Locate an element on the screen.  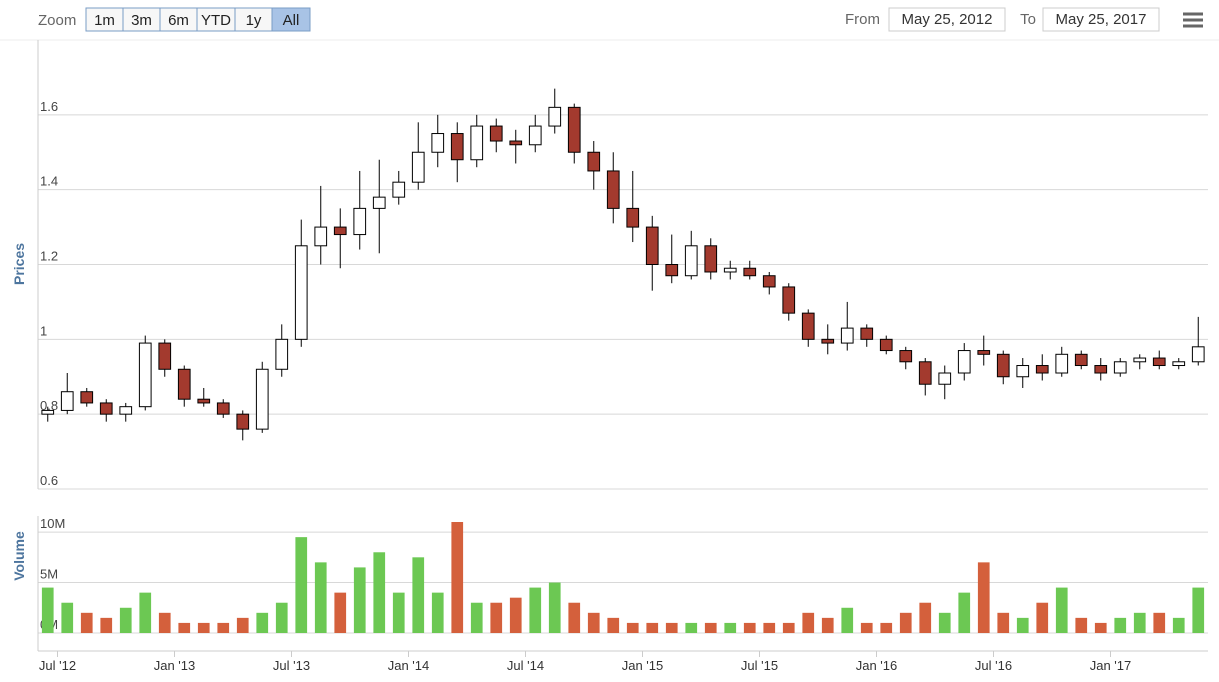
y-tick-label: 0.8 is located at coordinates (49, 405).